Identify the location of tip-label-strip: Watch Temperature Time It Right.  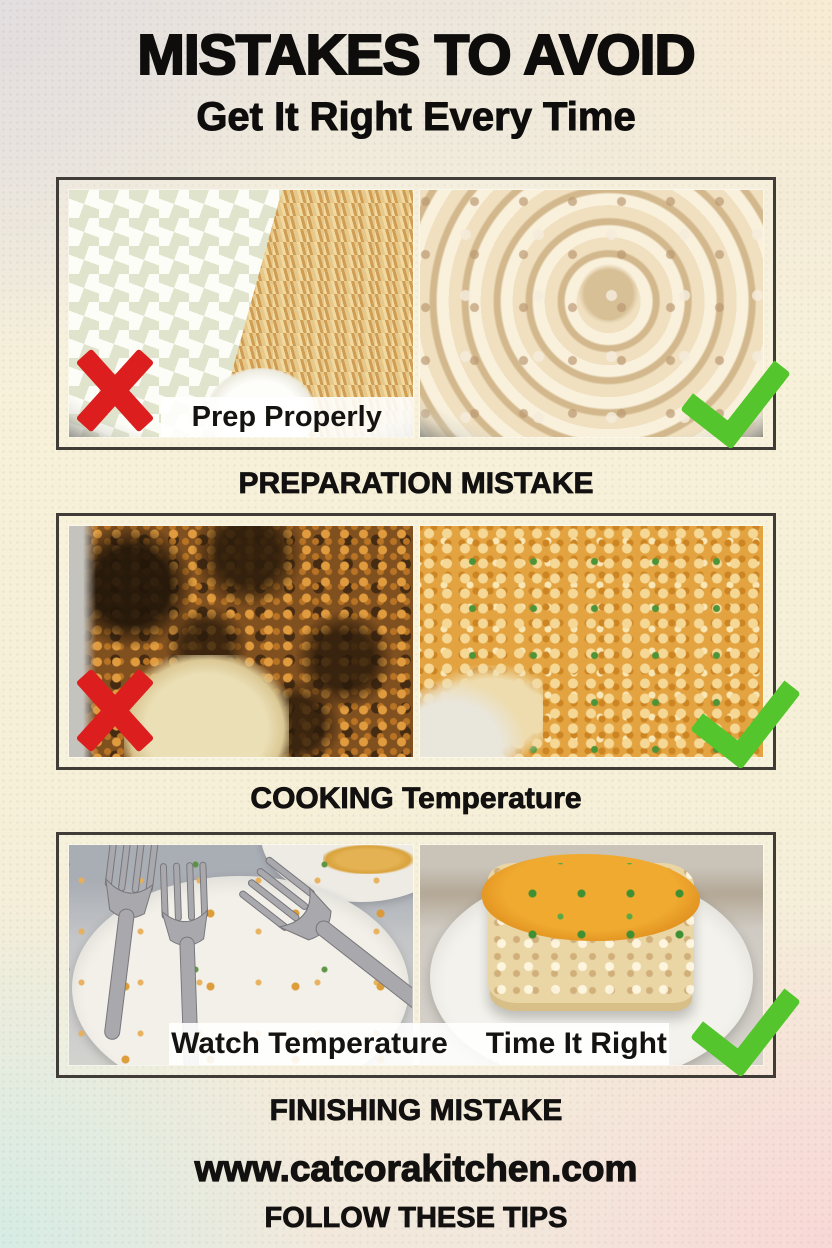
(419, 1044).